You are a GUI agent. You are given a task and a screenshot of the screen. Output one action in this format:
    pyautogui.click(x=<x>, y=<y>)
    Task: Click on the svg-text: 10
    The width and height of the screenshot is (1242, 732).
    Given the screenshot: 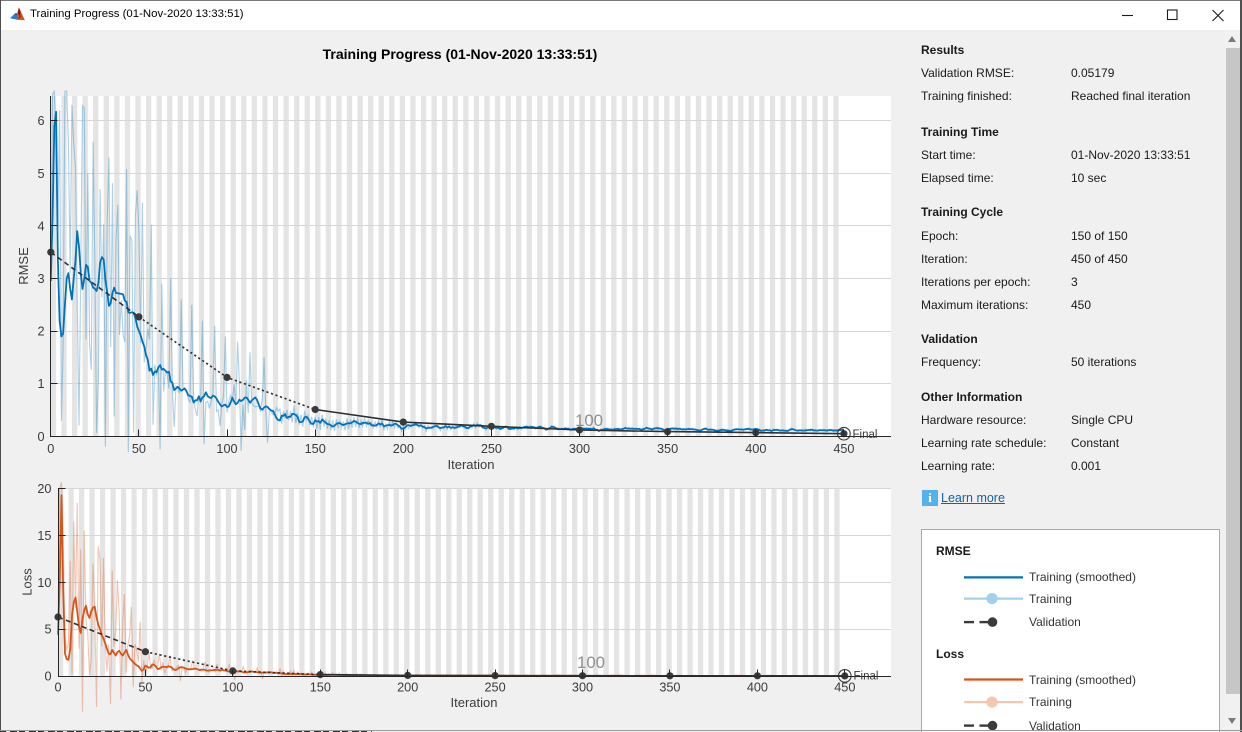 What is the action you would take?
    pyautogui.click(x=44, y=583)
    